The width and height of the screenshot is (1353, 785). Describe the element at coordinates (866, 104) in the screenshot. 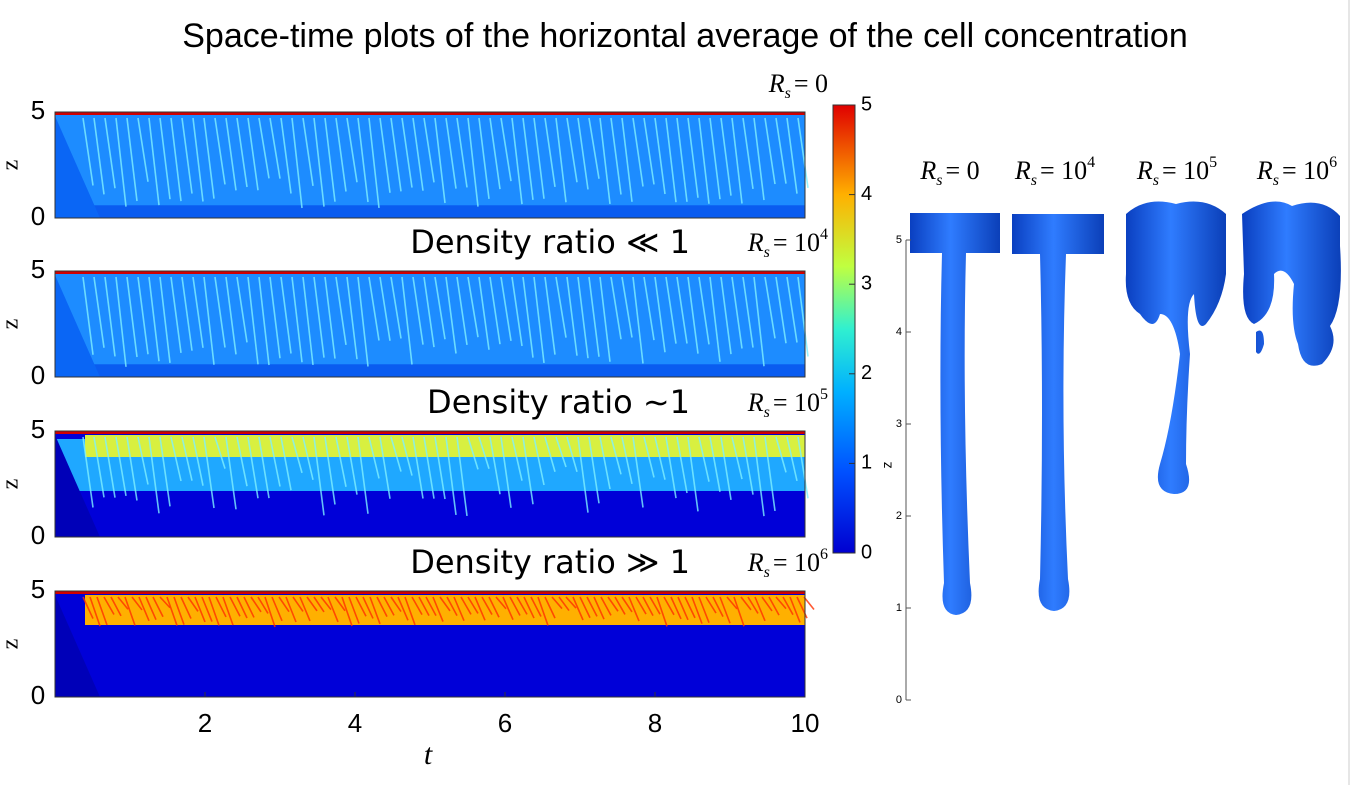

I see `colorbar-tick-label: 5` at that location.